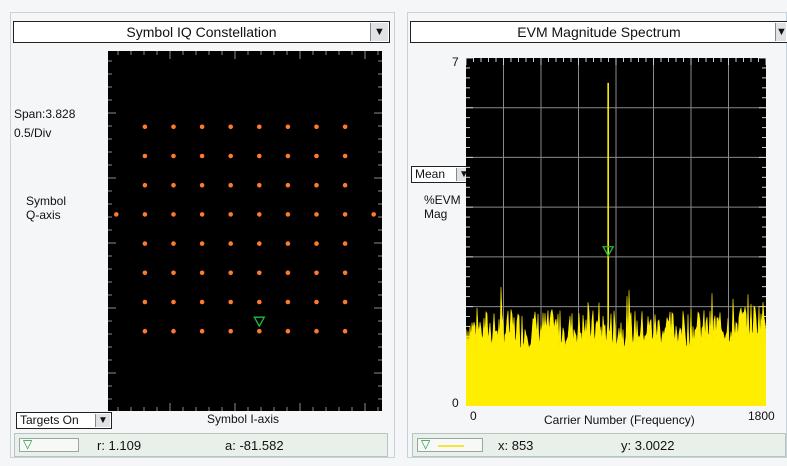  I want to click on evm-title: EVM Magnitude Spectrum, so click(599, 32).